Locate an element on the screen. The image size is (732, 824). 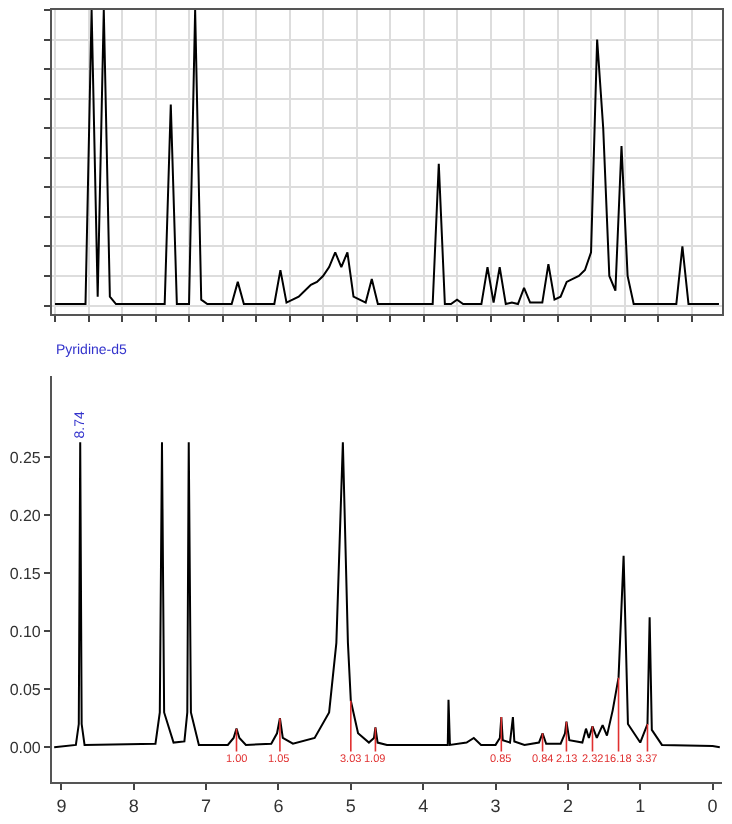
x-tick-label: 1 is located at coordinates (640, 805).